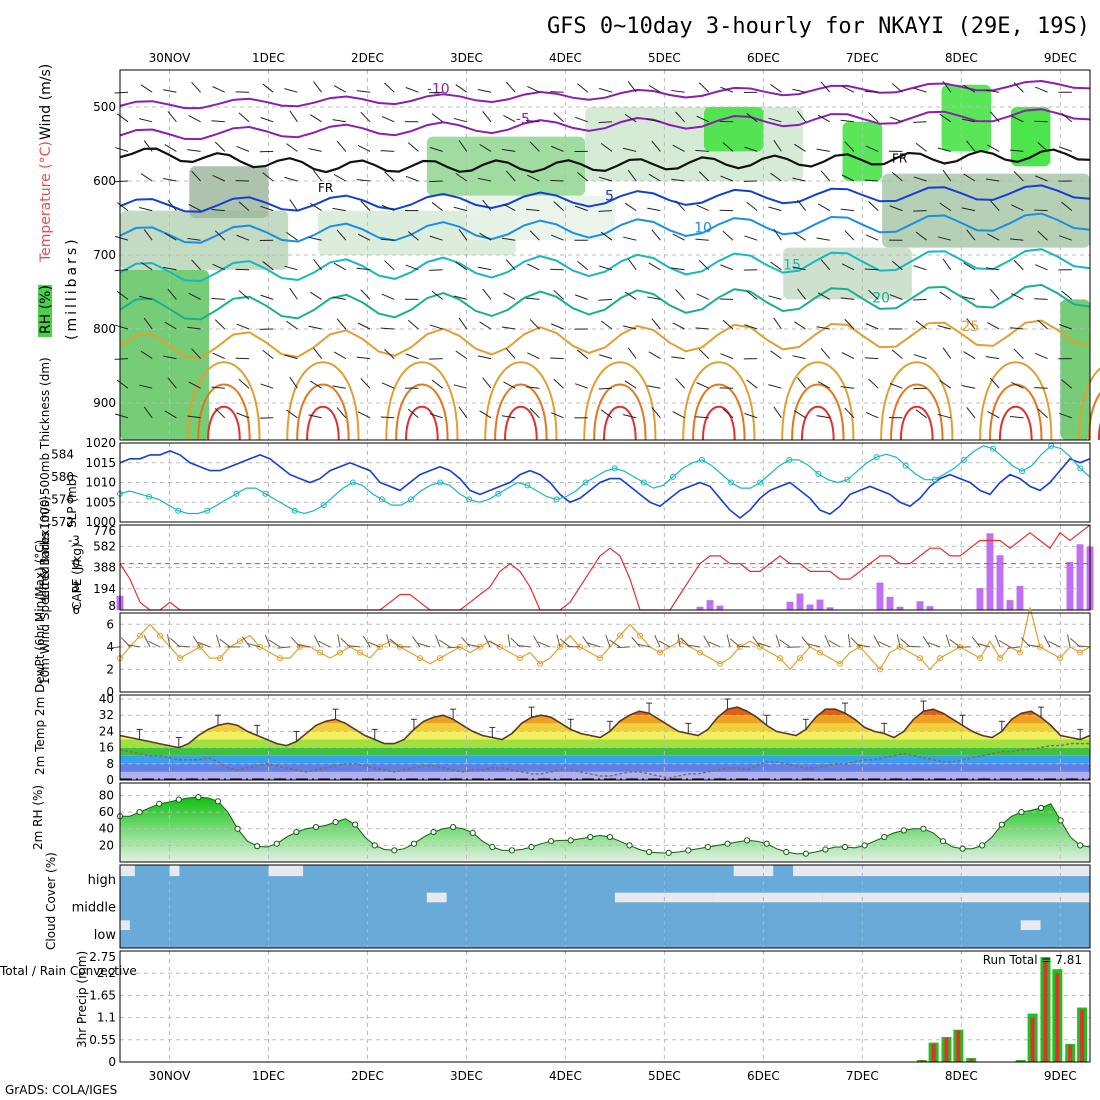 This screenshot has width=1100, height=1100. What do you see at coordinates (106, 715) in the screenshot?
I see `temp-tick-label: 32` at bounding box center [106, 715].